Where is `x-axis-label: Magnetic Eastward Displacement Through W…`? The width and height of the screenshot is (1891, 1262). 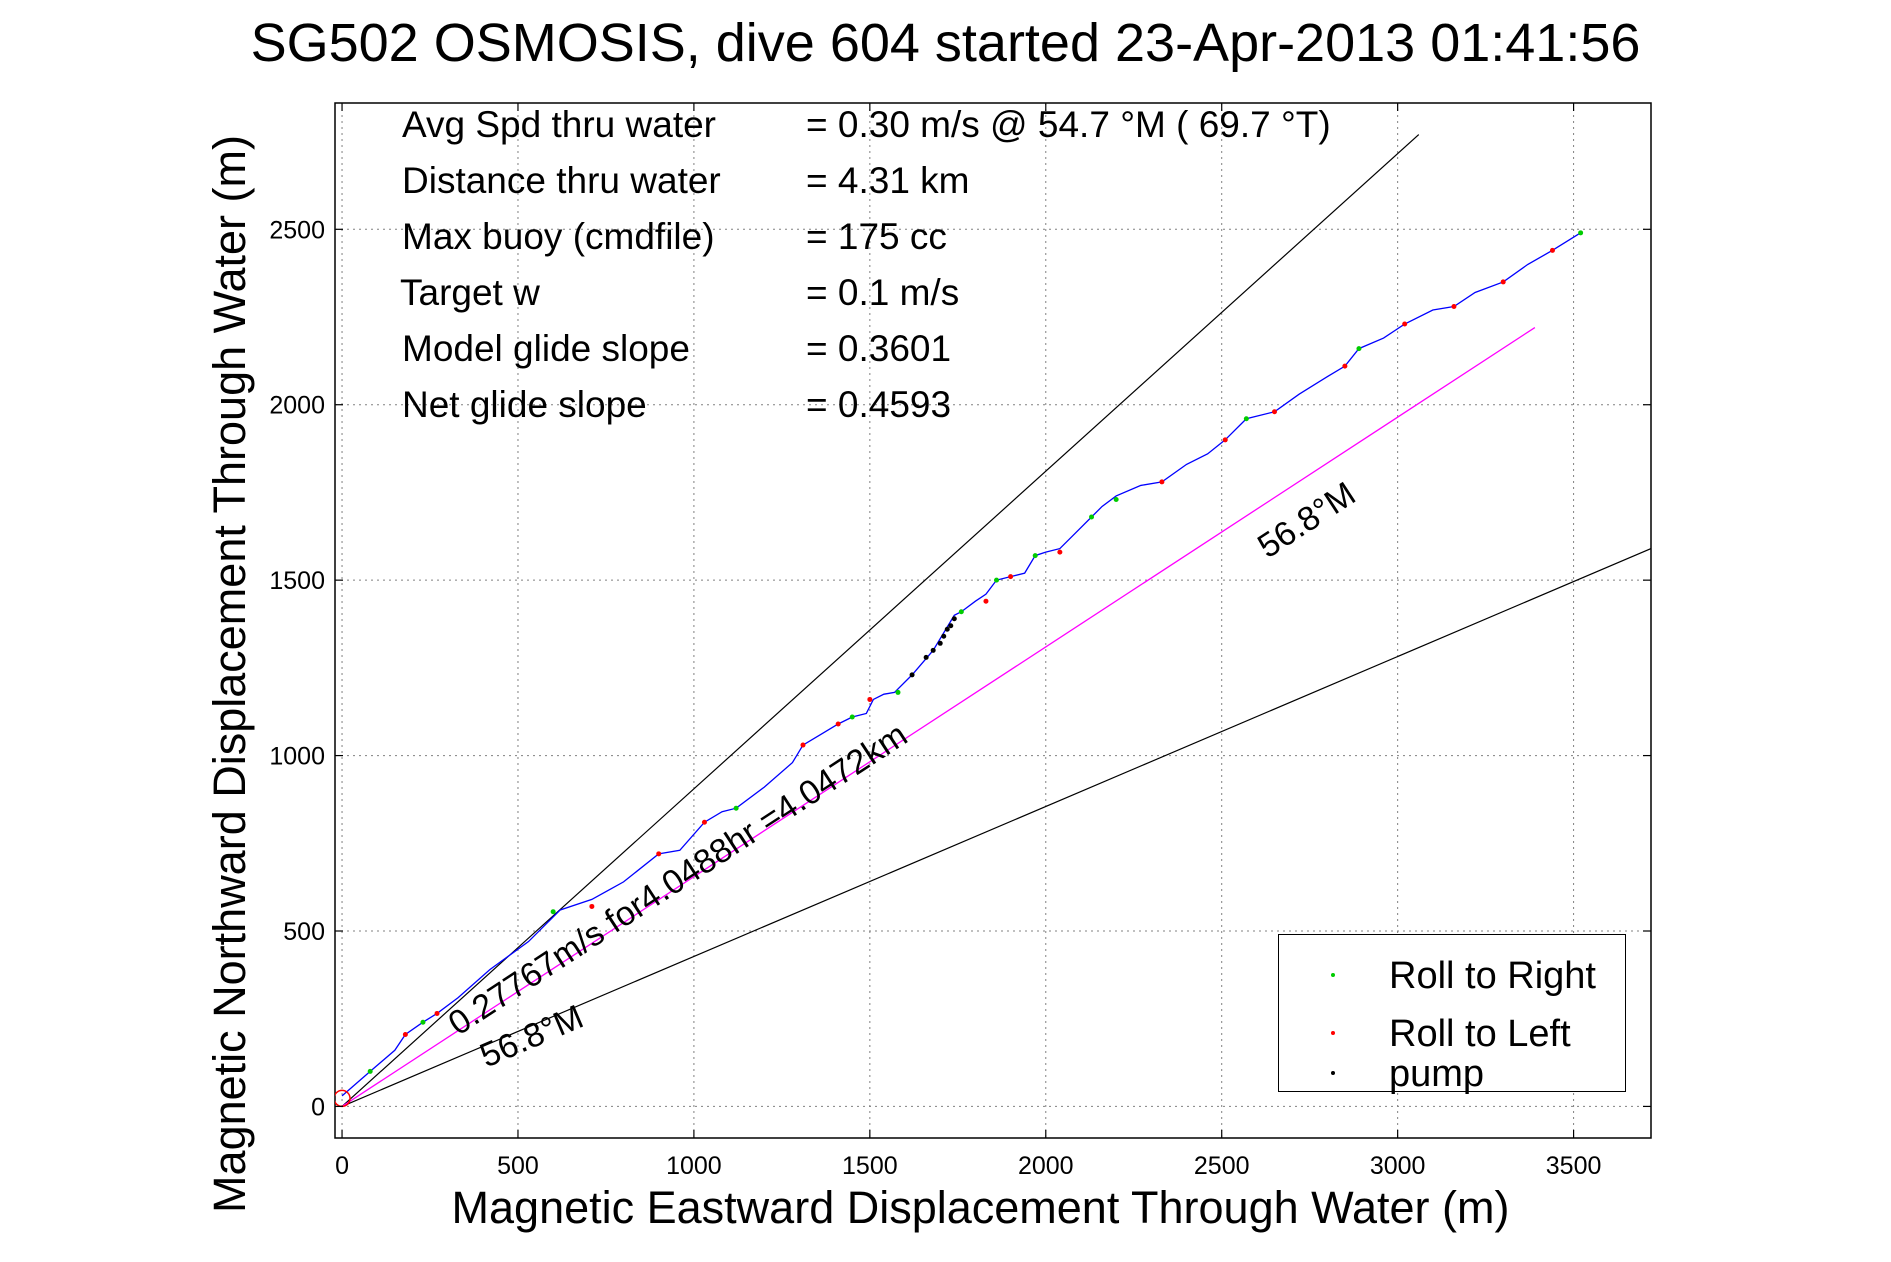
x-axis-label: Magnetic Eastward Displacement Through W… is located at coordinates (980, 1207).